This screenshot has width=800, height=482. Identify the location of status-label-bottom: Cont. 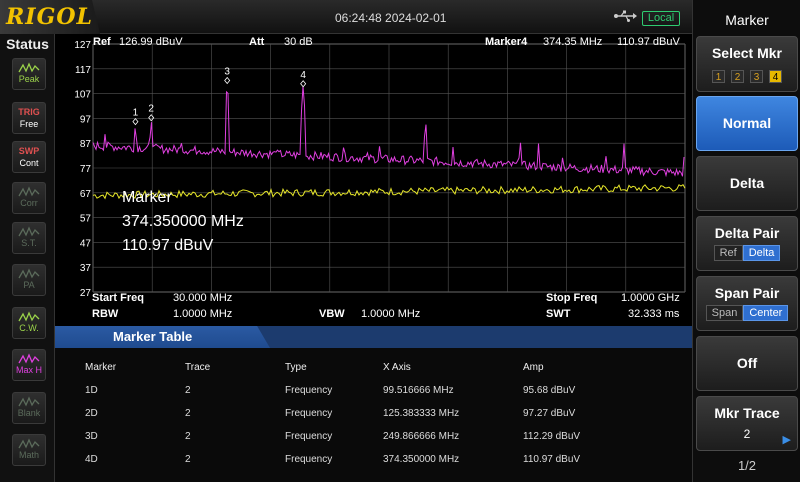
(29, 163).